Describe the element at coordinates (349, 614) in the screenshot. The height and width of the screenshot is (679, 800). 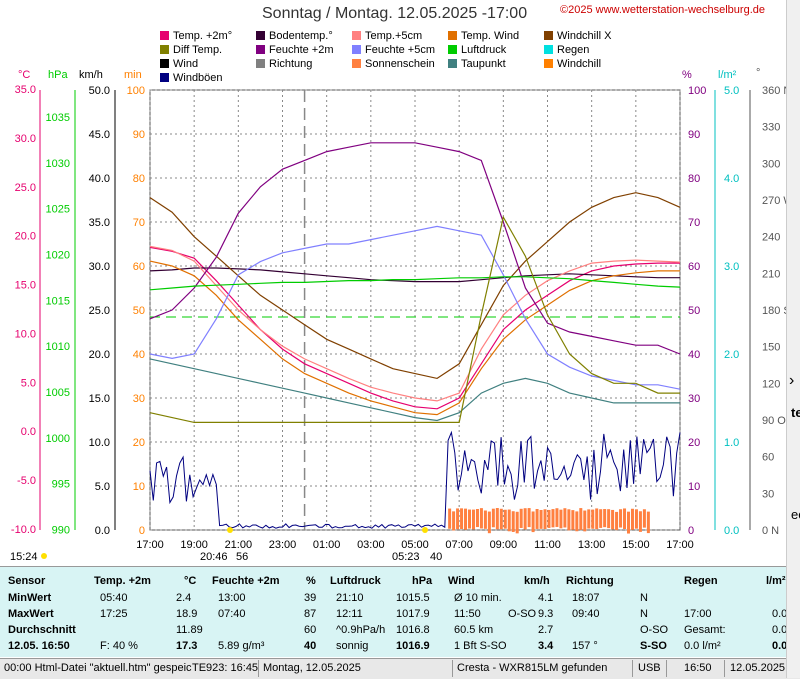
I see `luft-time: 12:11` at that location.